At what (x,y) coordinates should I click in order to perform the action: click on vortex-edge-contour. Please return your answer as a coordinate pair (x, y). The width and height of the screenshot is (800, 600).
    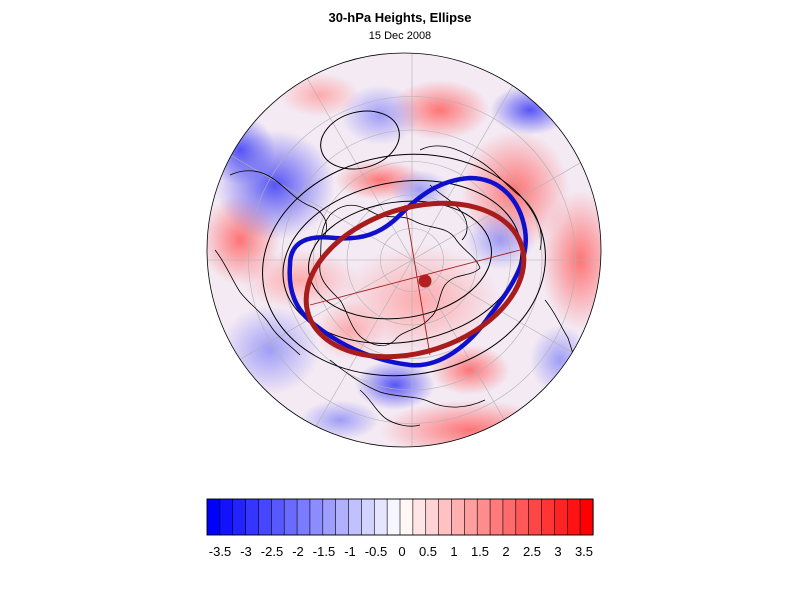
    Looking at the image, I should click on (408, 271).